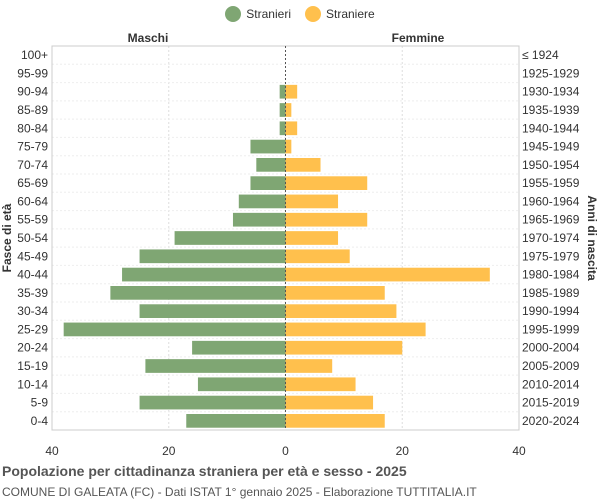 Image resolution: width=600 pixels, height=500 pixels. I want to click on age-group-label: 70-74, so click(32, 165).